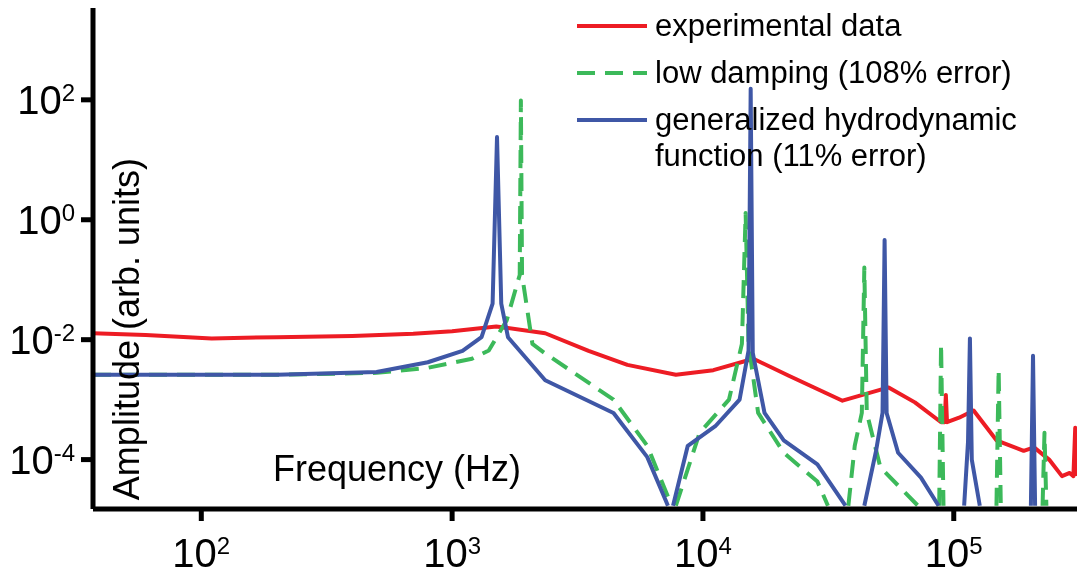 This screenshot has height=579, width=1085. Describe the element at coordinates (46, 219) in the screenshot. I see `y-tick-label: 10$^{0}$` at that location.